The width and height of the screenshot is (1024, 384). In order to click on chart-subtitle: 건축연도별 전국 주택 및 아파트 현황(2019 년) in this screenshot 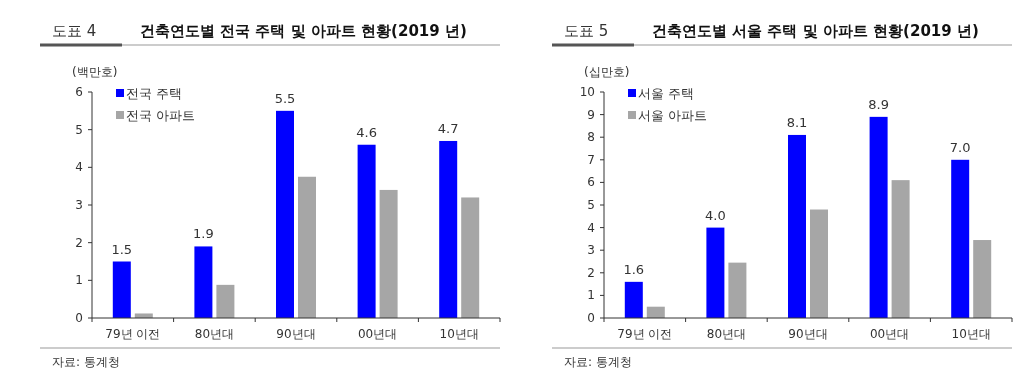, I will do `click(303, 31)`.